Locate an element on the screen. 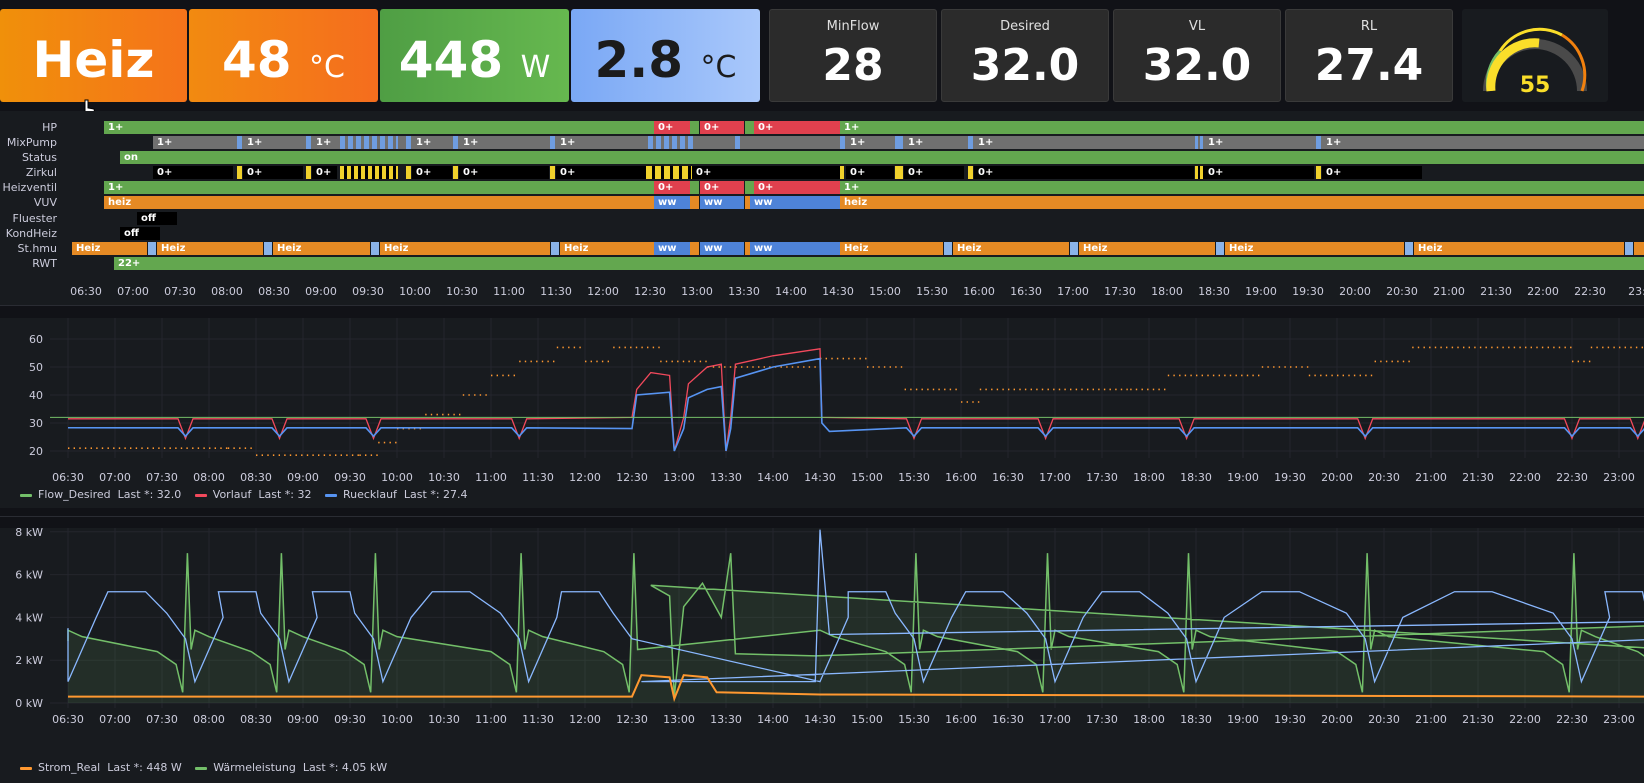 The height and width of the screenshot is (783, 1644). x-tick-label: 19:00 is located at coordinates (1243, 719).